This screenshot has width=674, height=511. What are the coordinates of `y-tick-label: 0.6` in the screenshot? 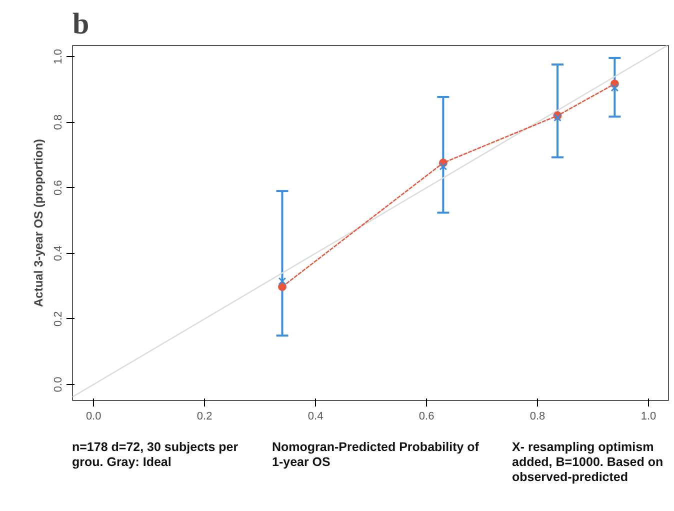 It's located at (58, 188).